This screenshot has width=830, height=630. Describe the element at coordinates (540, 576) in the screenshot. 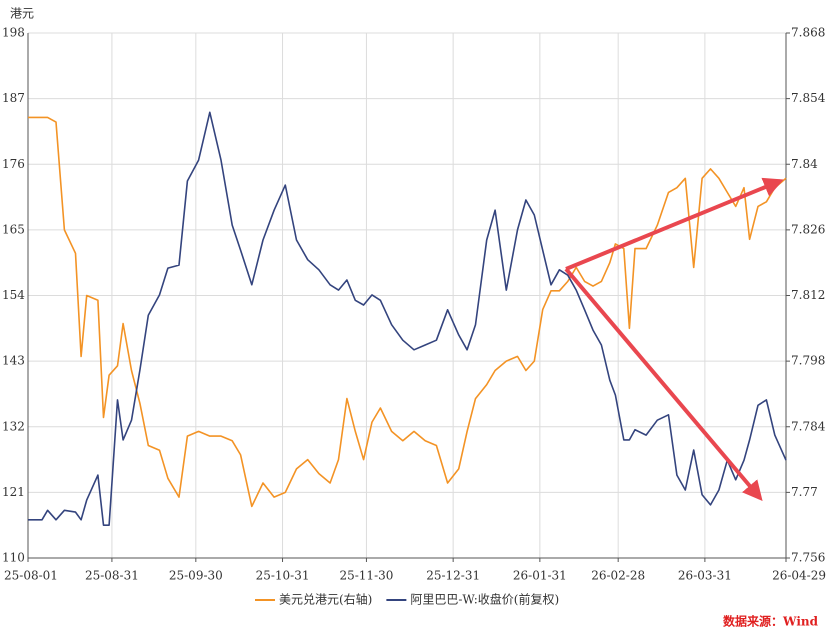

I see `x-tick-label: 26-01-31` at that location.